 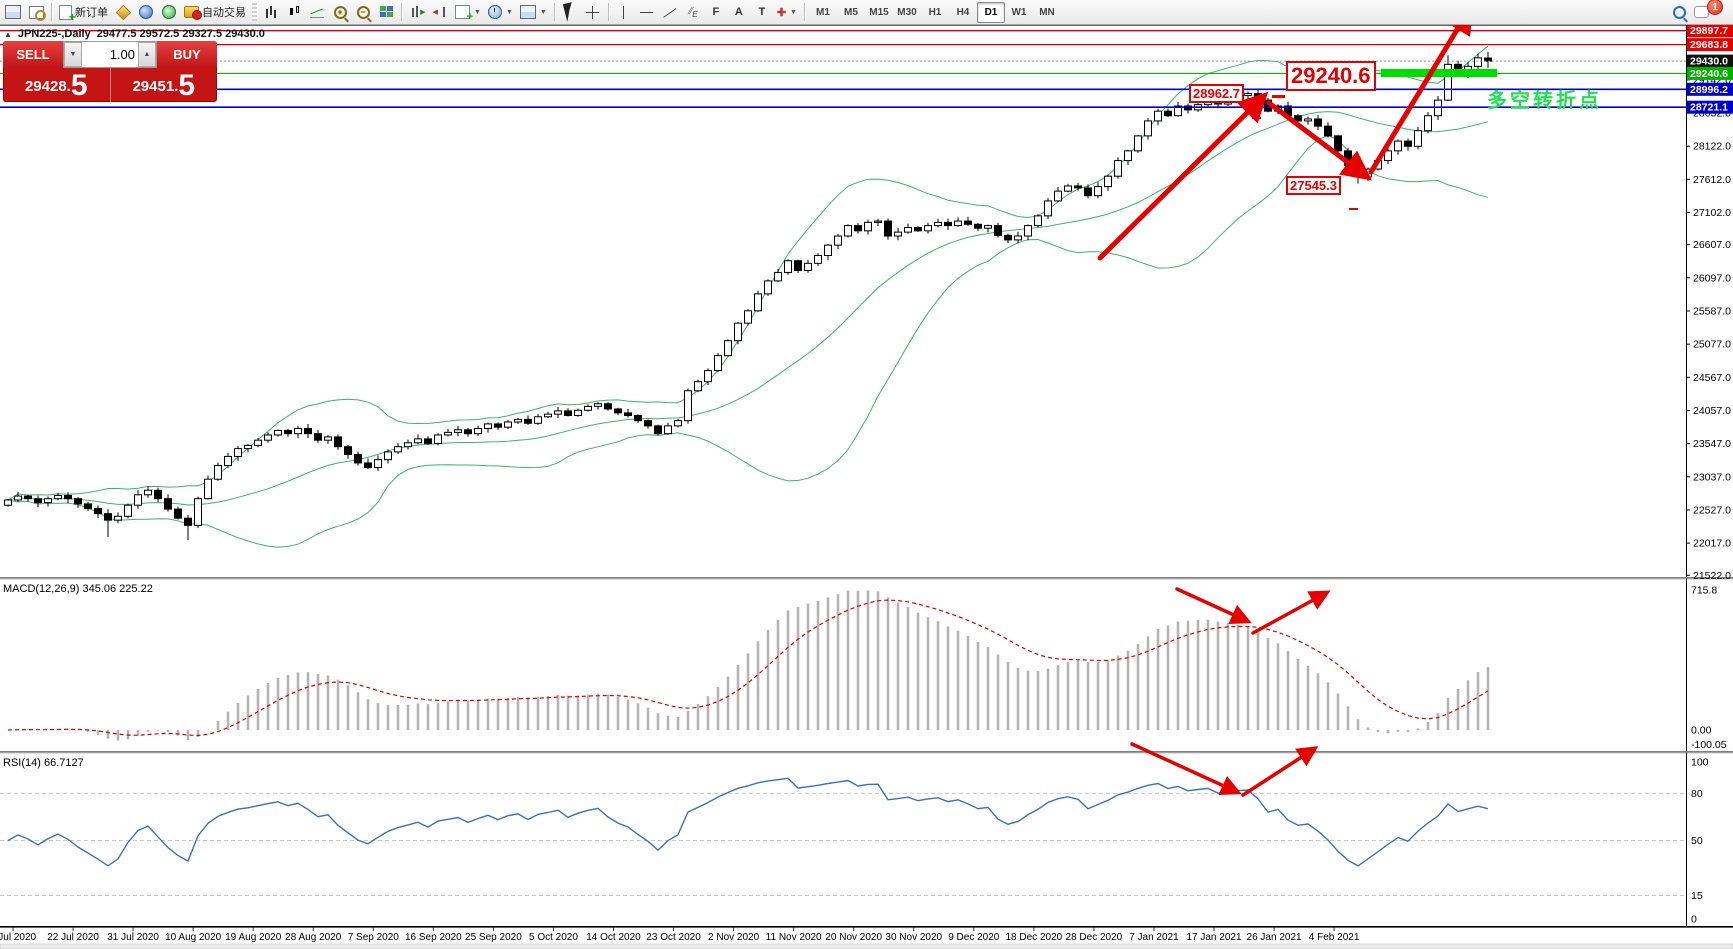 I want to click on candlestick-chart-button, so click(x=294, y=12).